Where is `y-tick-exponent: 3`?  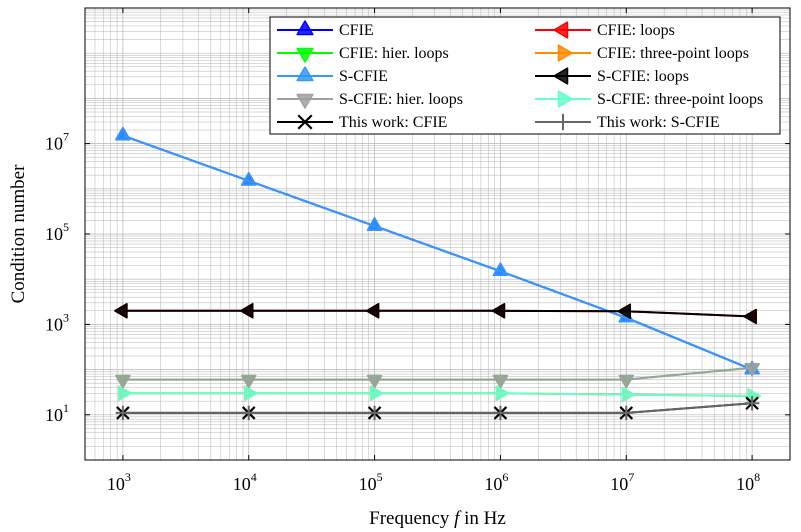 y-tick-exponent: 3 is located at coordinates (66, 317).